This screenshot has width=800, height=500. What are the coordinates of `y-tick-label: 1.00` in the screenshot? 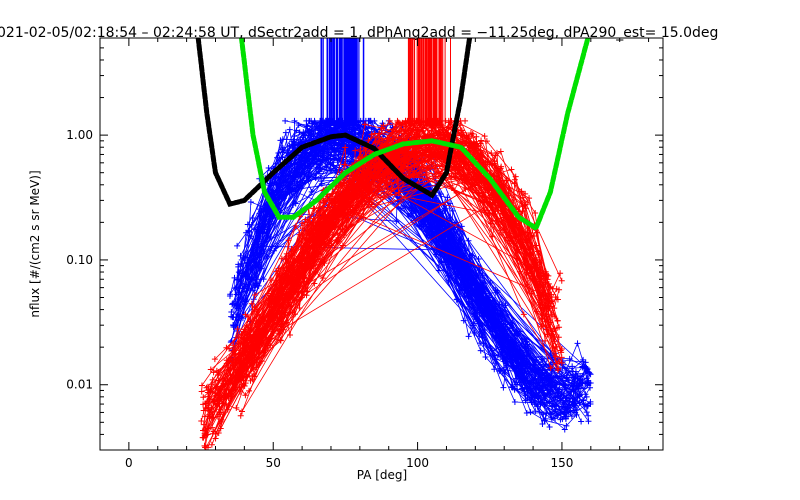 It's located at (79, 135).